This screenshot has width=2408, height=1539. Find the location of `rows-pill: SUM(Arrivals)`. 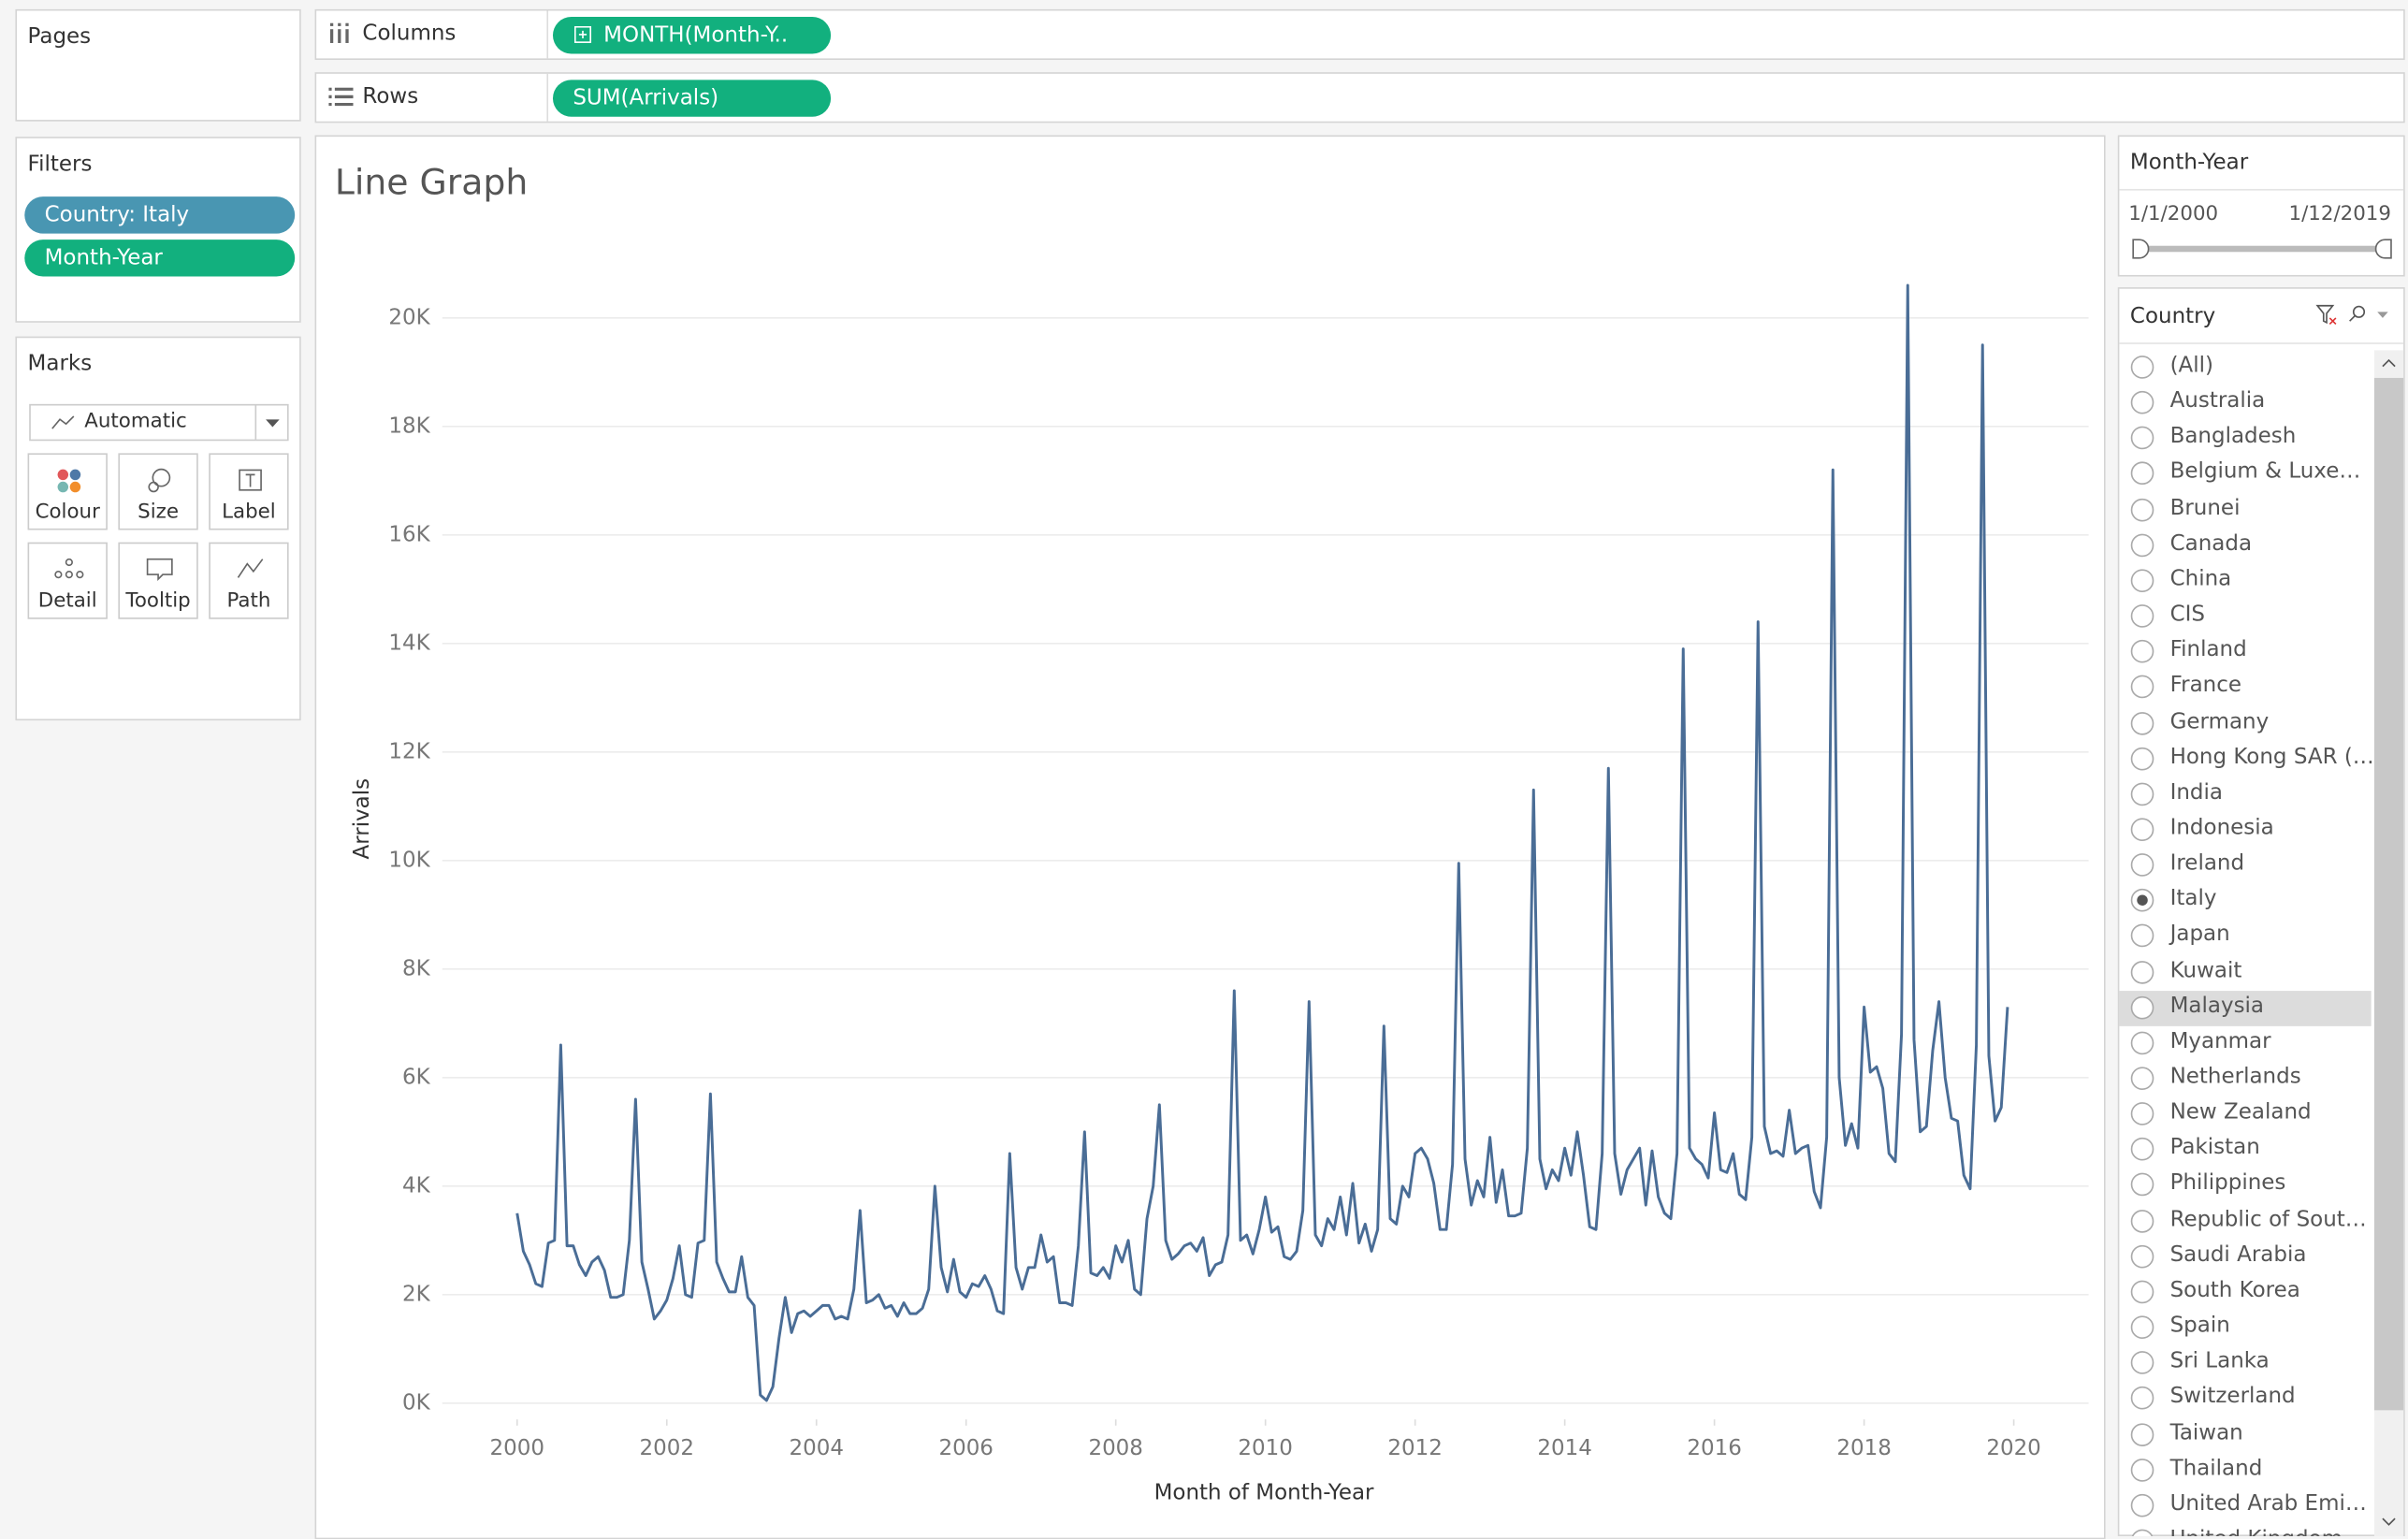

rows-pill: SUM(Arrivals) is located at coordinates (692, 98).